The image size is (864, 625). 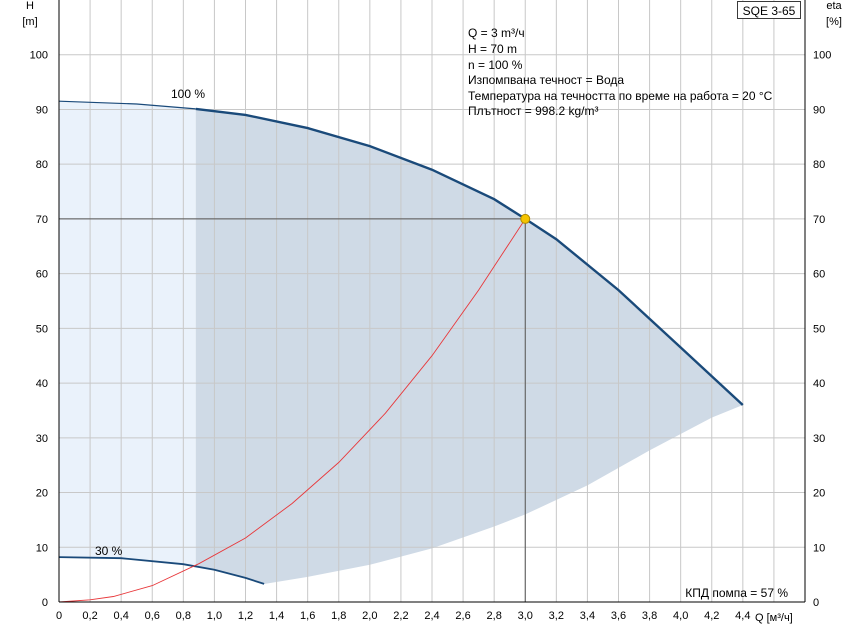 What do you see at coordinates (109, 551) in the screenshot?
I see `curve-label-30: 30 %` at bounding box center [109, 551].